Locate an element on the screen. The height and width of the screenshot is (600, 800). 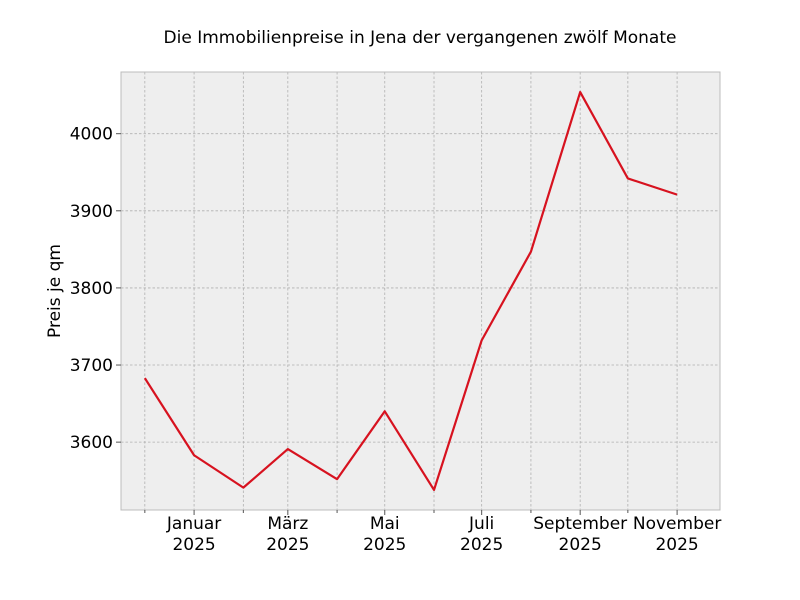
x-tick-label: März is located at coordinates (287, 524).